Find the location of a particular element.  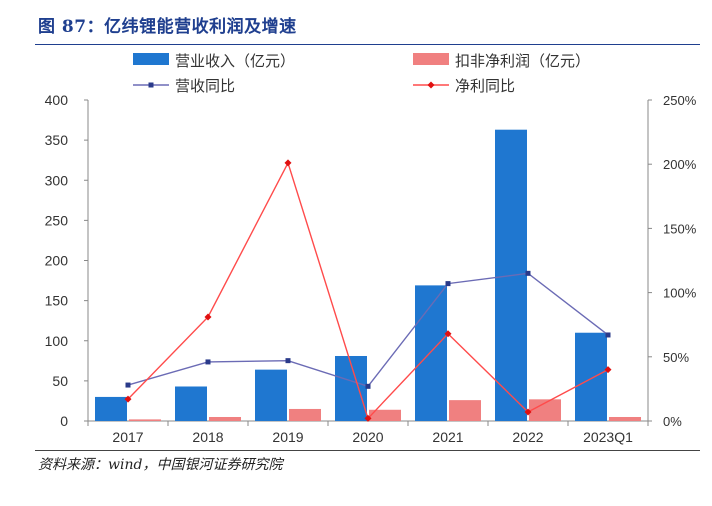

y-left-tick-label: 200 is located at coordinates (57, 261).